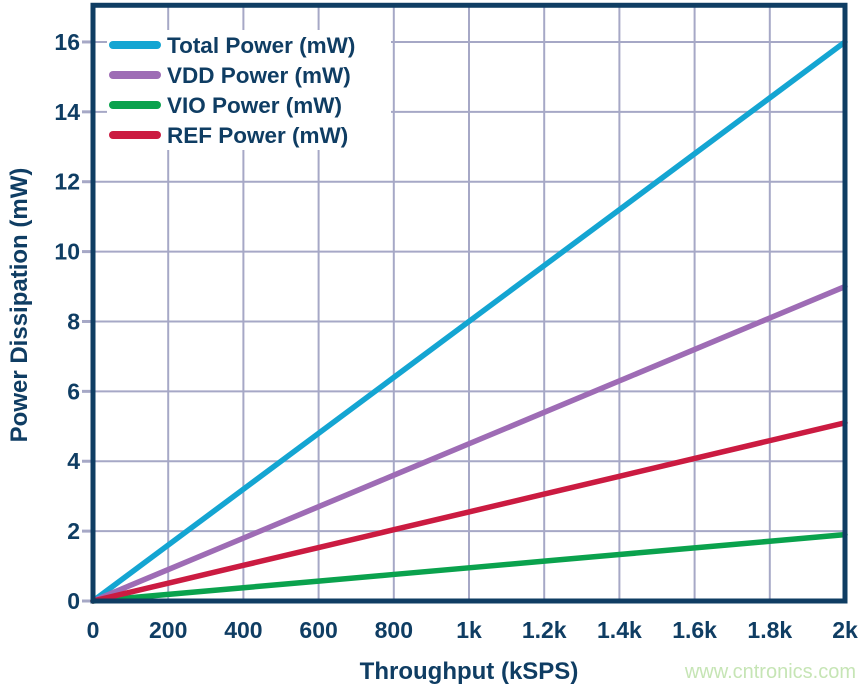  What do you see at coordinates (93, 630) in the screenshot?
I see `x-tick-label: 0` at bounding box center [93, 630].